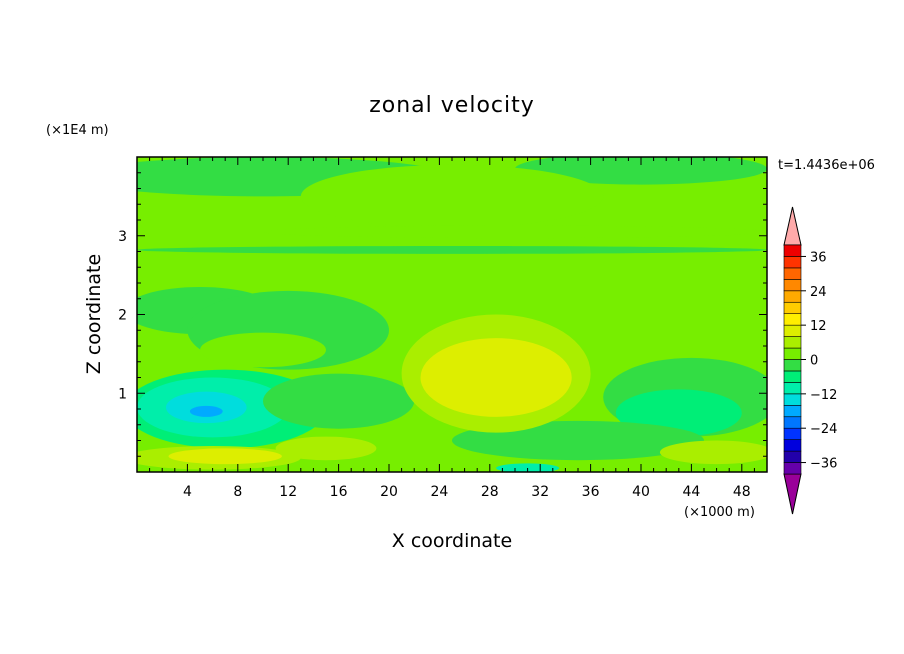  Describe the element at coordinates (792, 494) in the screenshot. I see `colorbar-under-arrow` at that location.